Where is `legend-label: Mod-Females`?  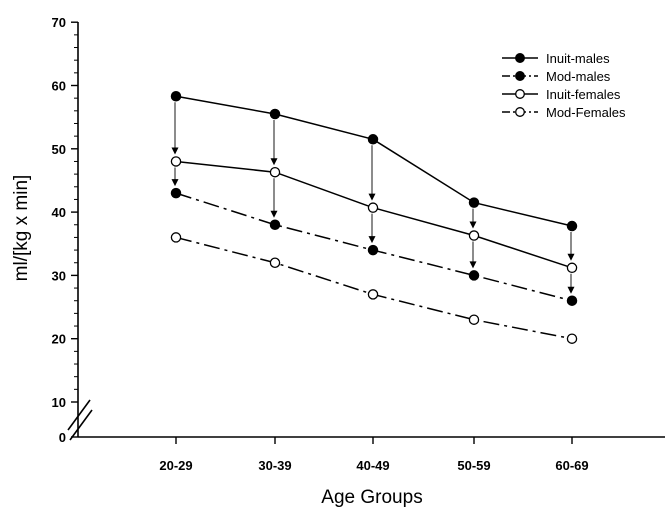 legend-label: Mod-Females is located at coordinates (586, 112).